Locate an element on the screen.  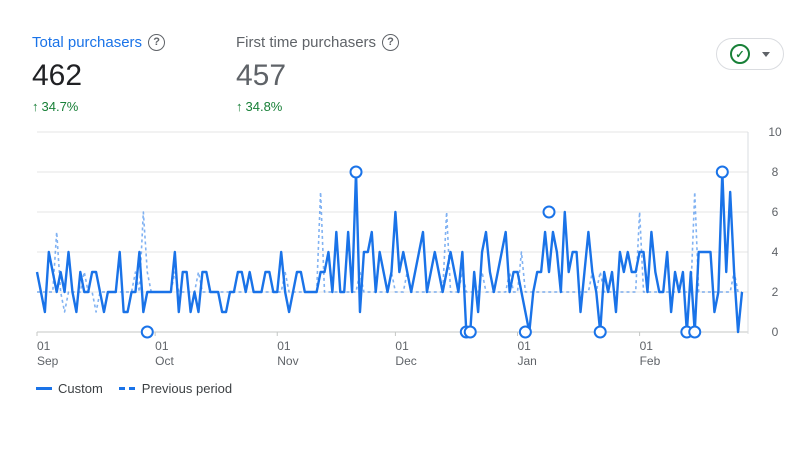
y-tick-label: 6 is located at coordinates (775, 212).